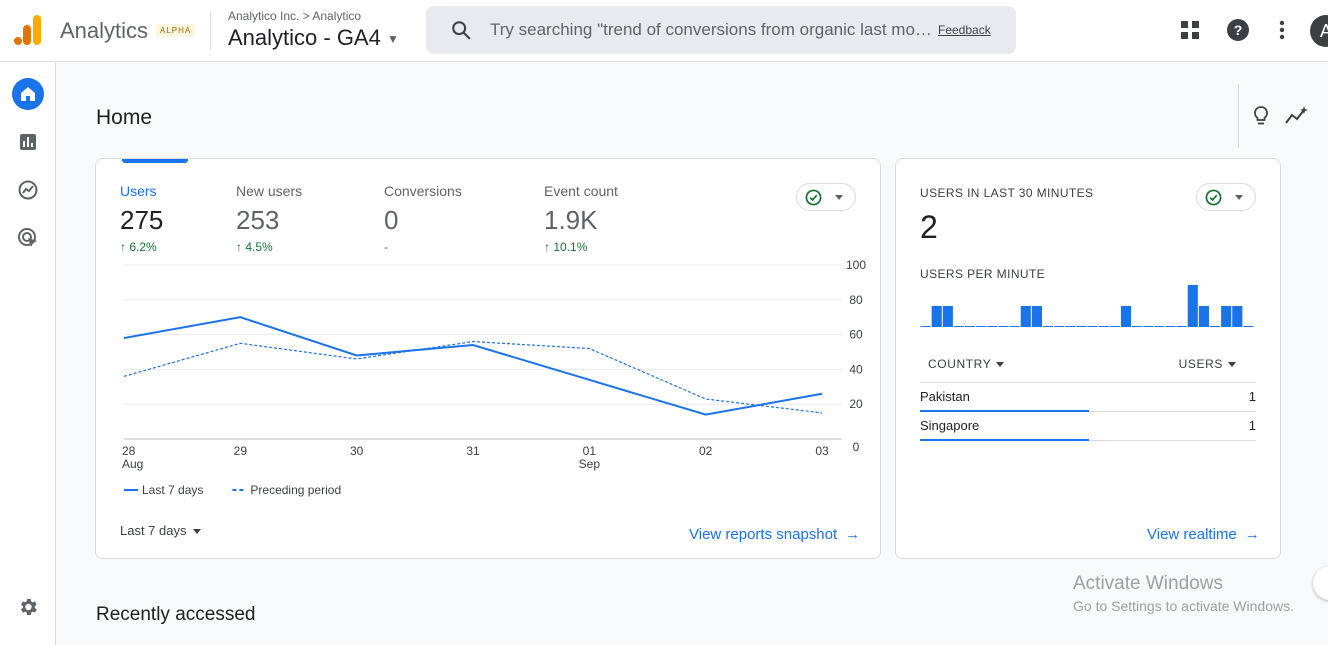 The height and width of the screenshot is (645, 1328). What do you see at coordinates (1297, 116) in the screenshot?
I see `insights-icon` at bounding box center [1297, 116].